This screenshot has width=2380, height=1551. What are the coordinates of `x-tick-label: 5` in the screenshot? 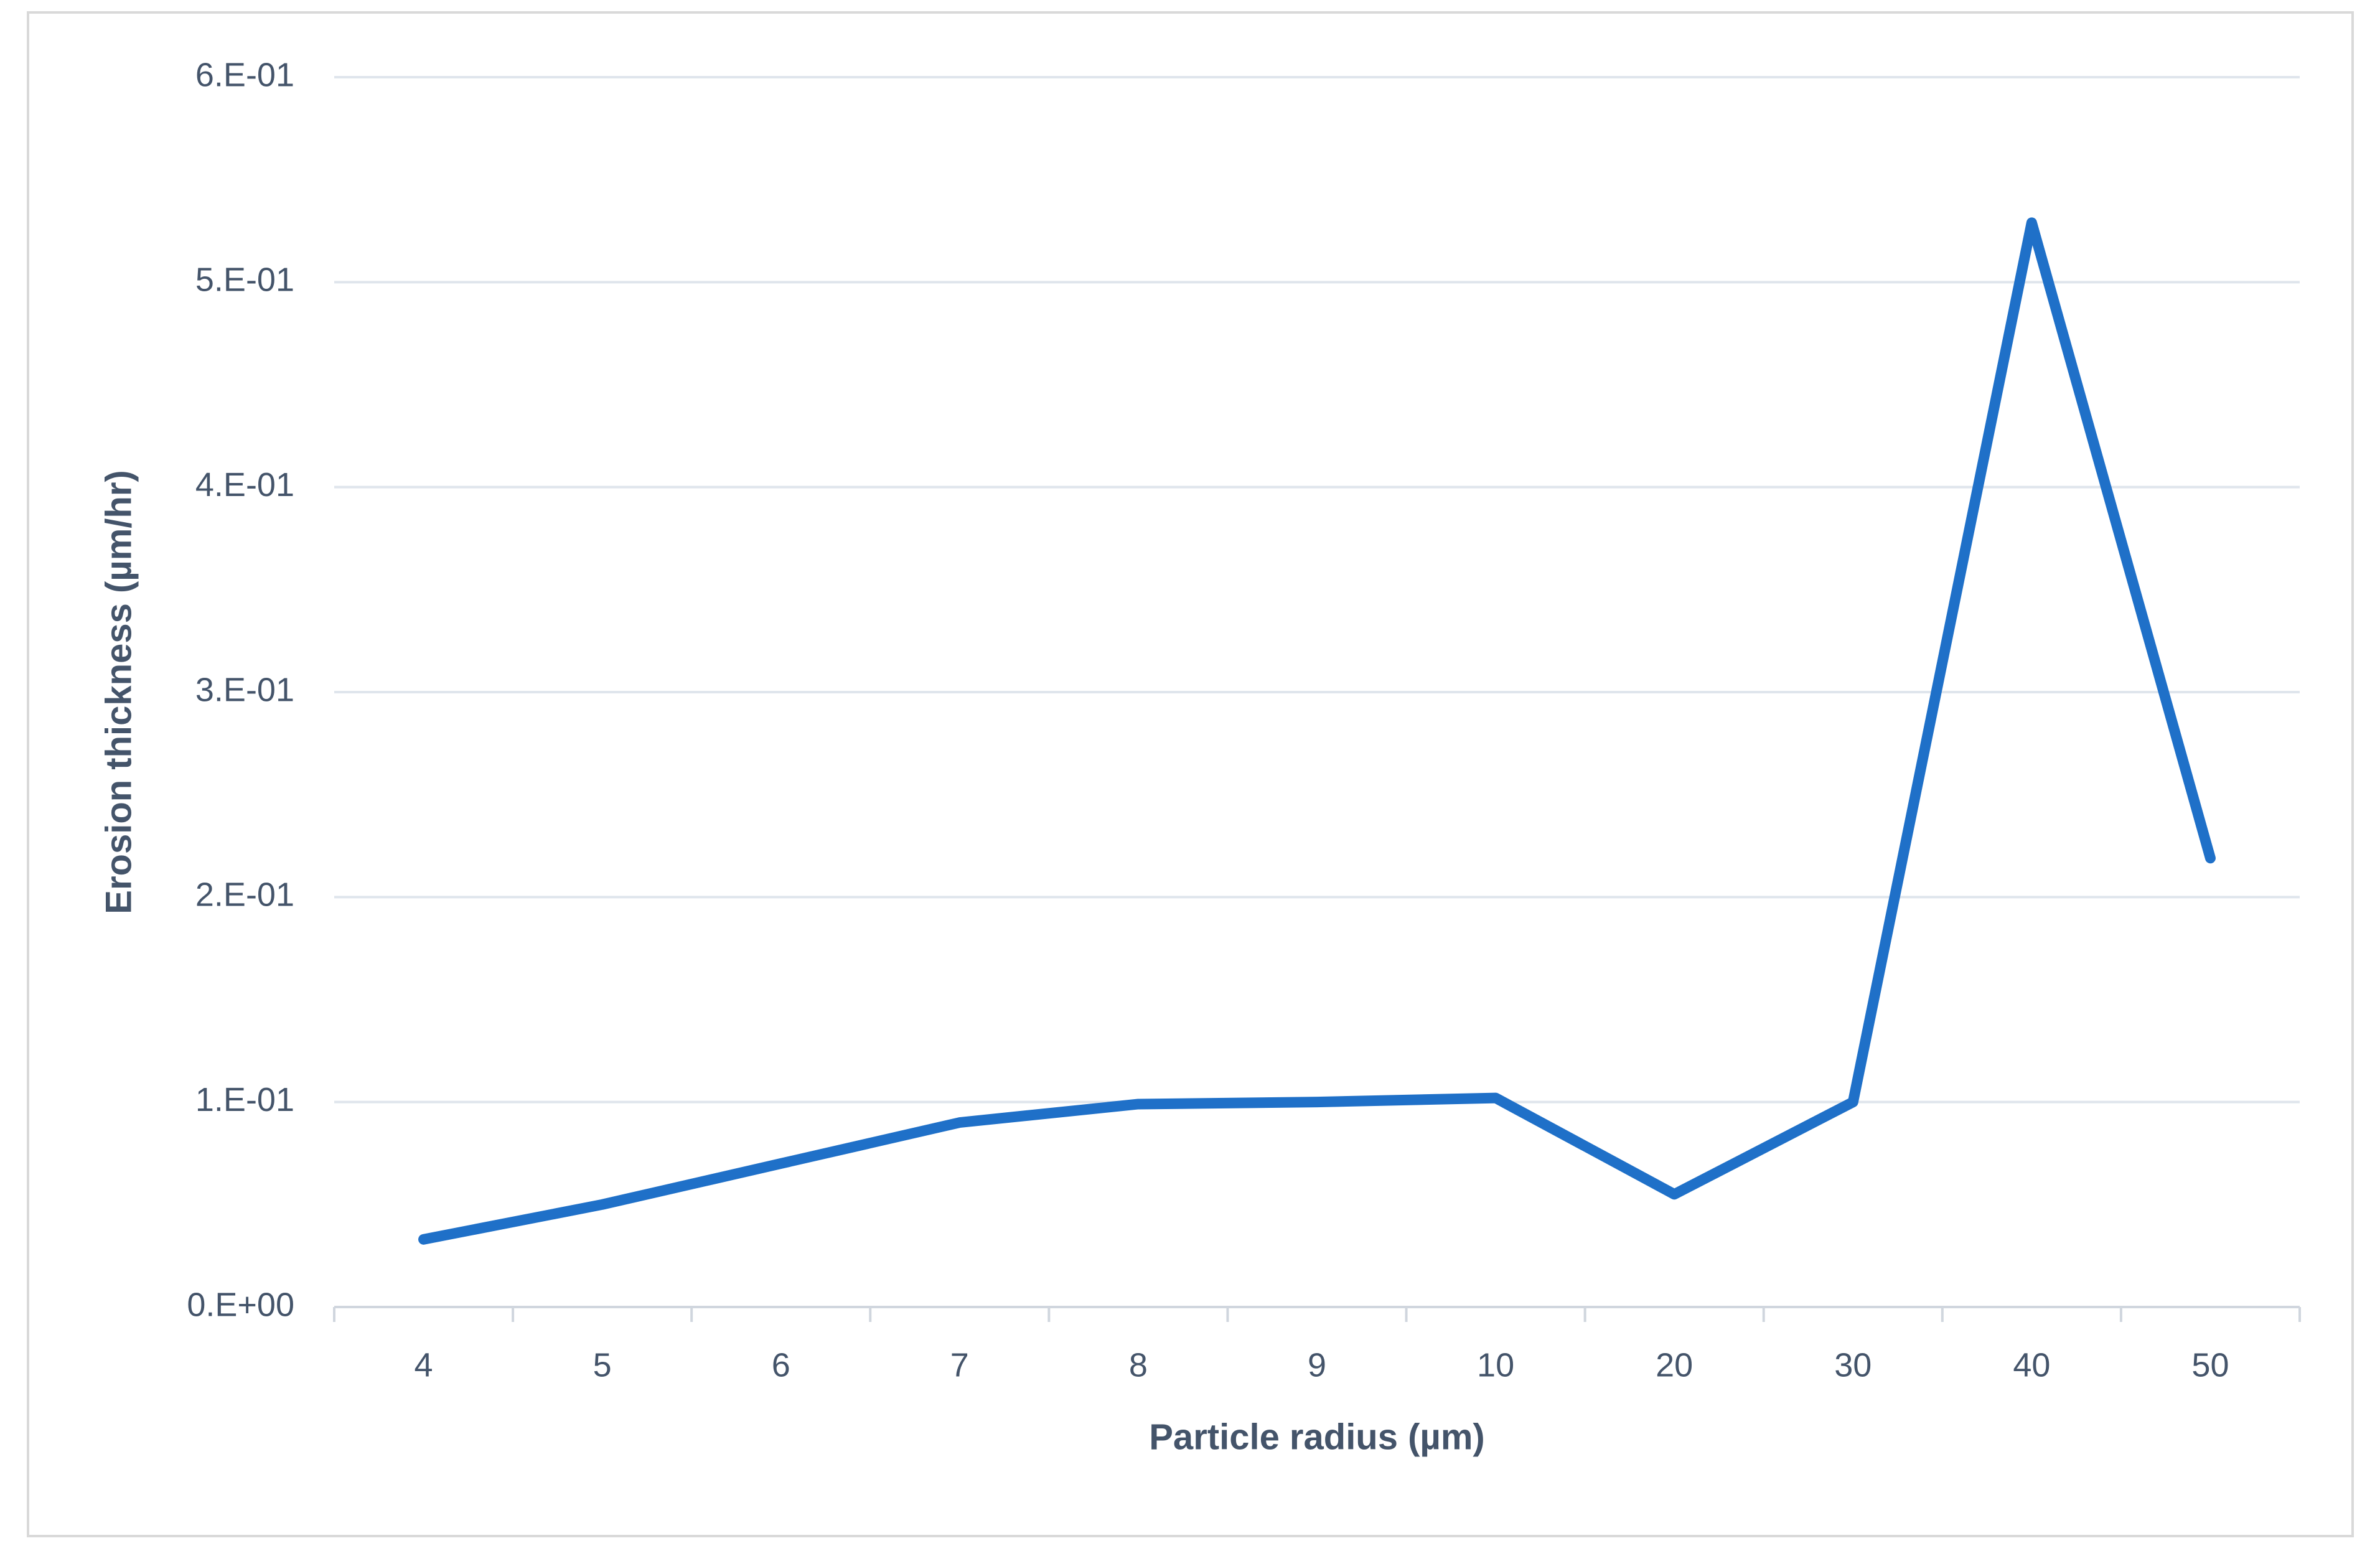 It's located at (602, 1365).